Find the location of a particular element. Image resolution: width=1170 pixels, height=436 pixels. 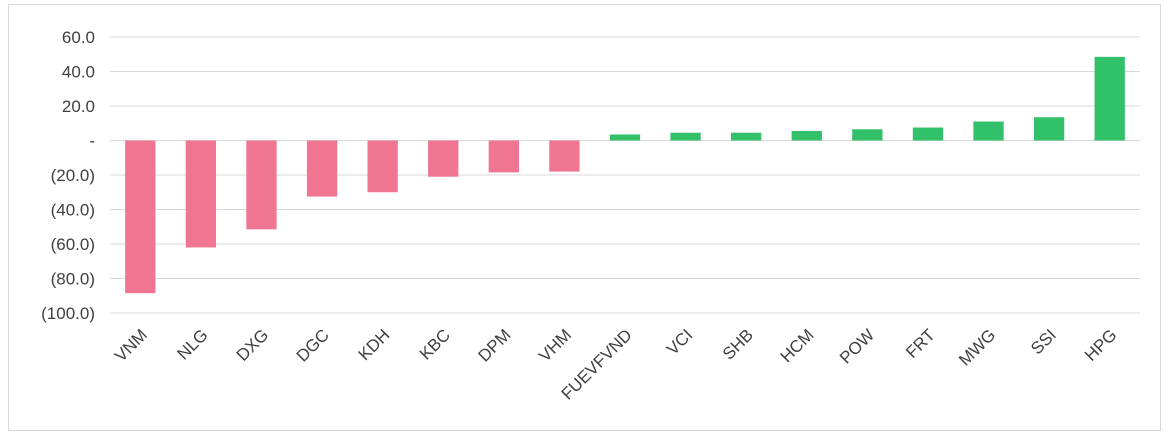

bar-fuevfvnd is located at coordinates (625, 137).